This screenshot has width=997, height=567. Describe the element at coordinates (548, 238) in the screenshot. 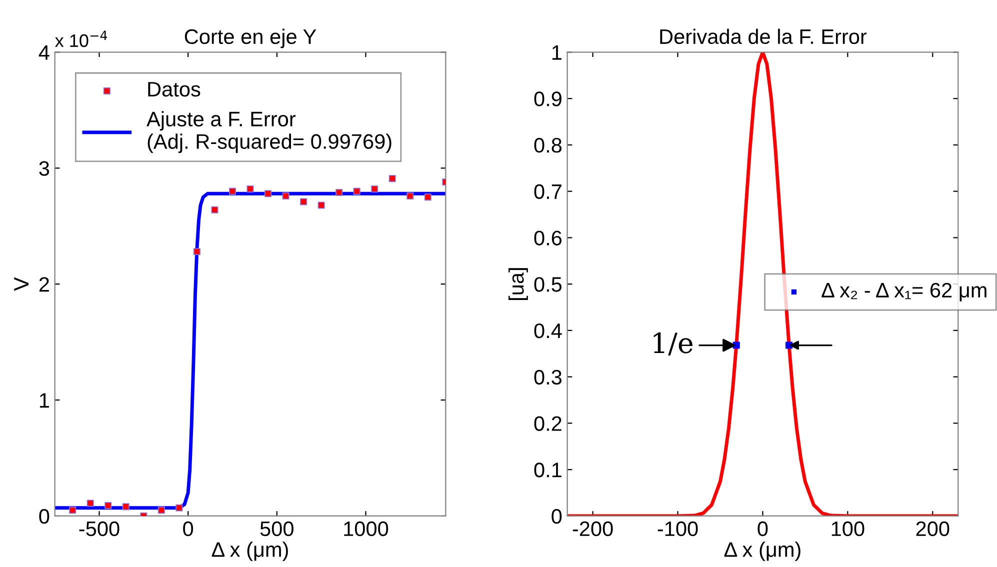

I see `y-tick-label: 0.6` at that location.